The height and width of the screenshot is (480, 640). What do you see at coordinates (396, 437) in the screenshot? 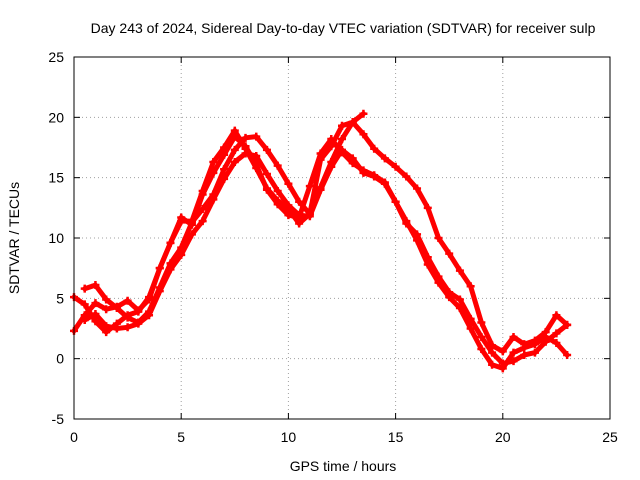
I see `x-tick-label: 15` at bounding box center [396, 437].